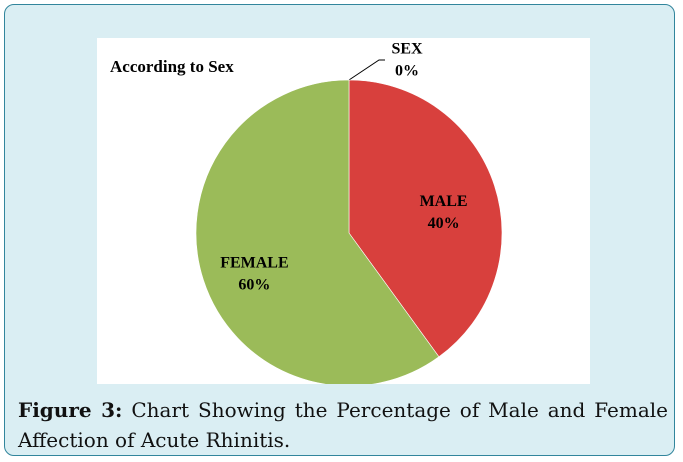 The image size is (683, 462). What do you see at coordinates (407, 71) in the screenshot?
I see `slice-value-label: 0%` at bounding box center [407, 71].